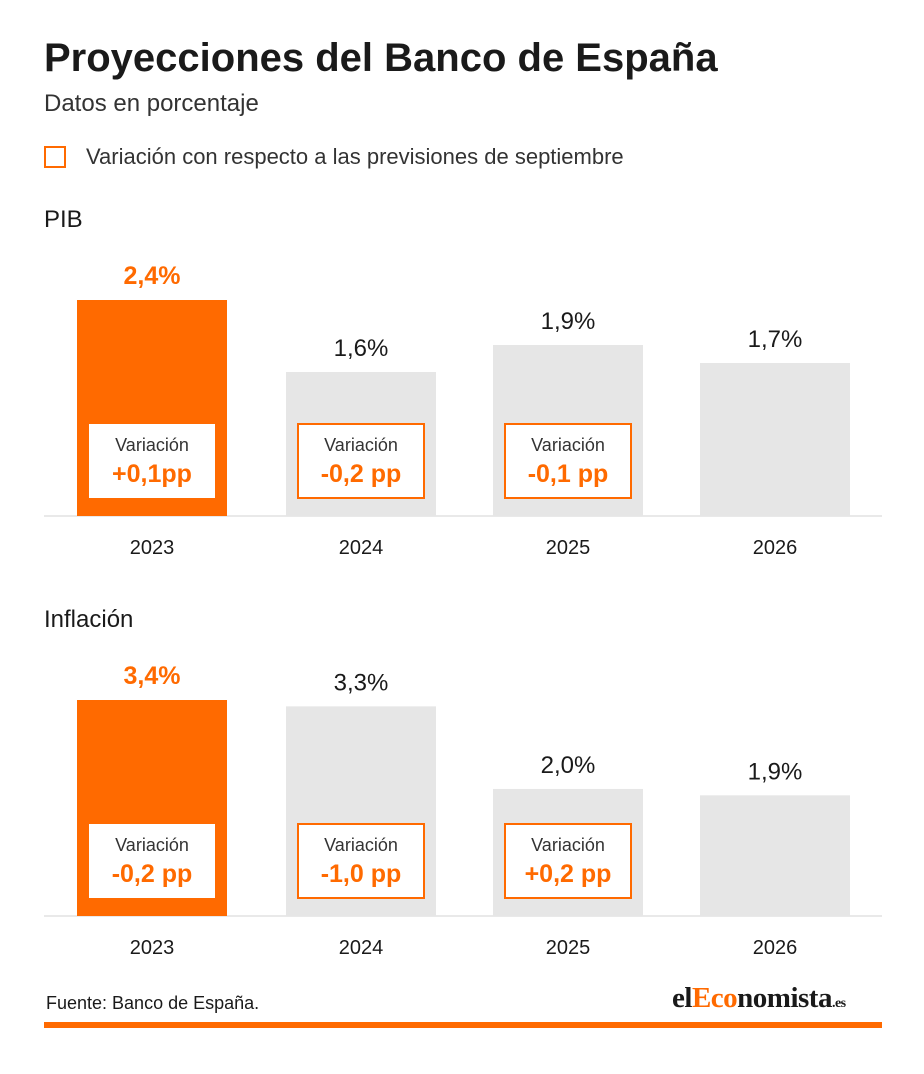  Describe the element at coordinates (152, 548) in the screenshot. I see `pib-tick-label-2023: 2023` at that location.